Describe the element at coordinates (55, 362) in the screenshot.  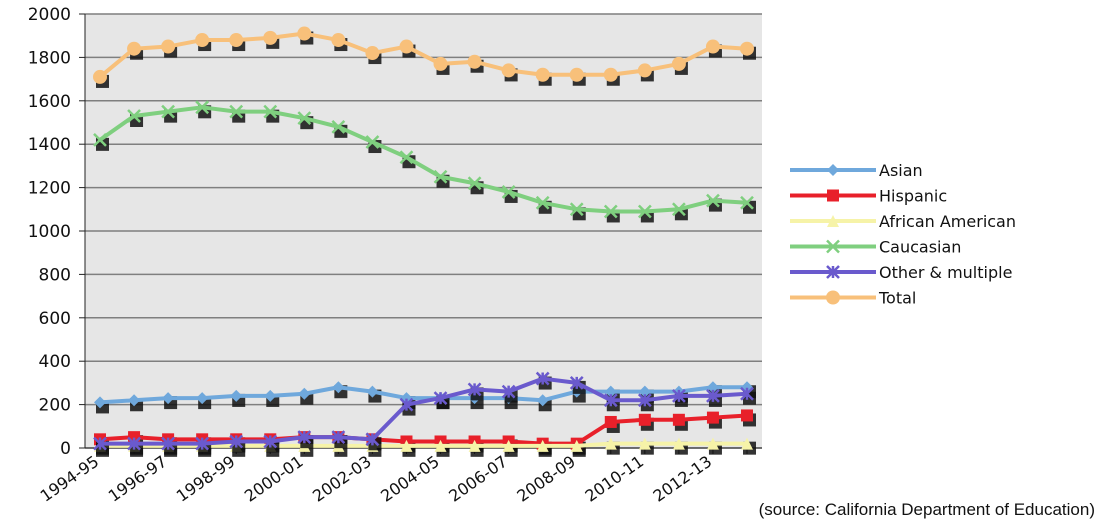
I see `y-tick-label: 400` at that location.